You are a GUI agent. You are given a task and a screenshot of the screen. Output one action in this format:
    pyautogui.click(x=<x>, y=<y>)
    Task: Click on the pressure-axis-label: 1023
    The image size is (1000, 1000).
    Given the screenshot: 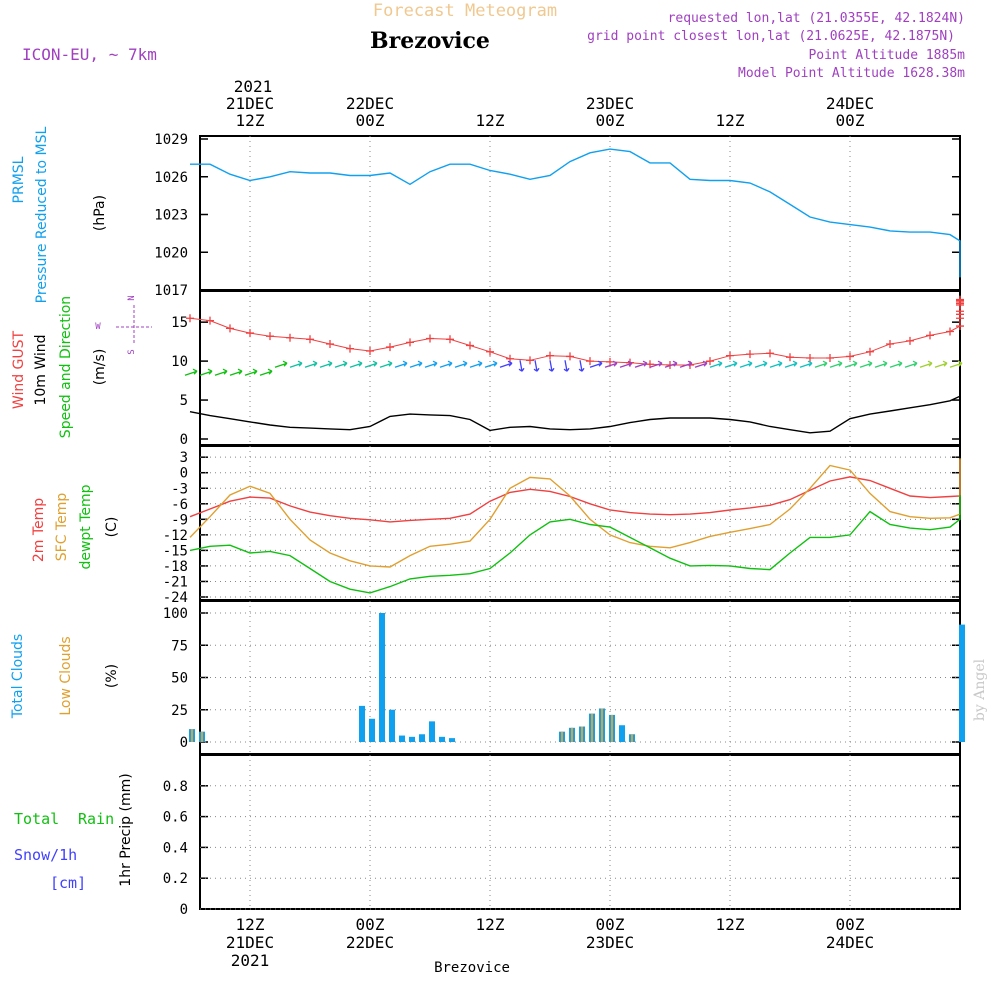 What is the action you would take?
    pyautogui.click(x=171, y=216)
    